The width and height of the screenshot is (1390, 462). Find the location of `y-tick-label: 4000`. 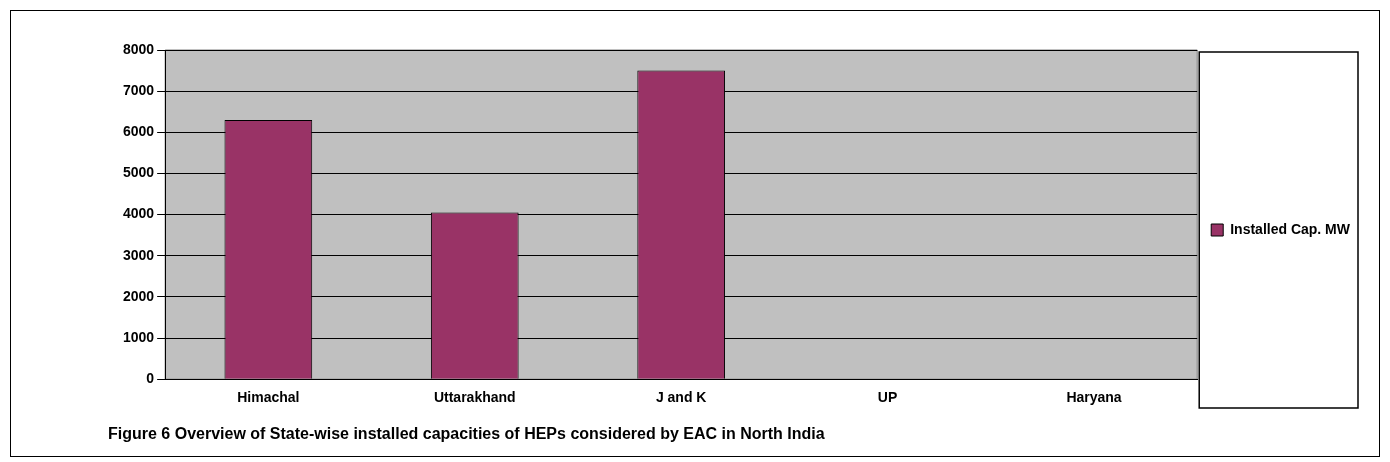

y-tick-label: 4000 is located at coordinates (138, 213).